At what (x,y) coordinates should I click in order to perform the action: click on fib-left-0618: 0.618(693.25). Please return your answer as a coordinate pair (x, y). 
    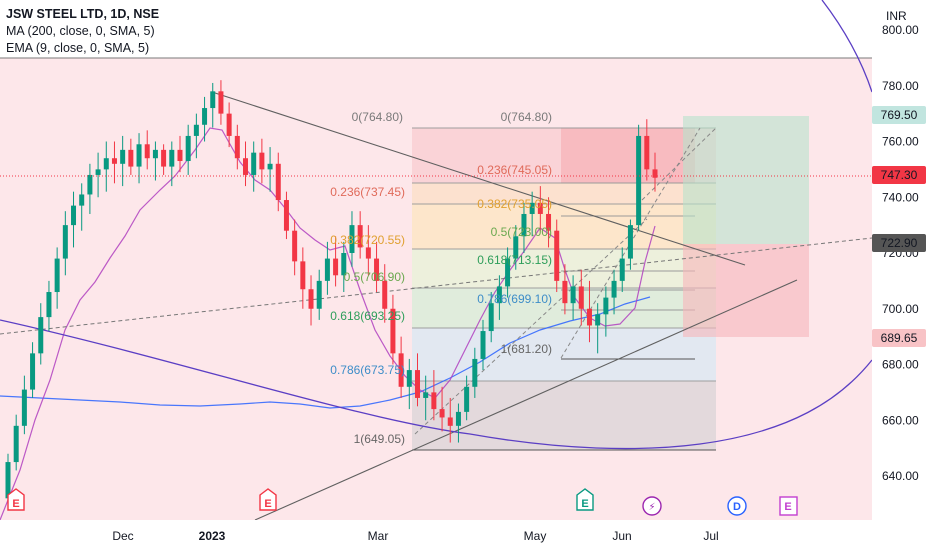
    Looking at the image, I should click on (367, 316).